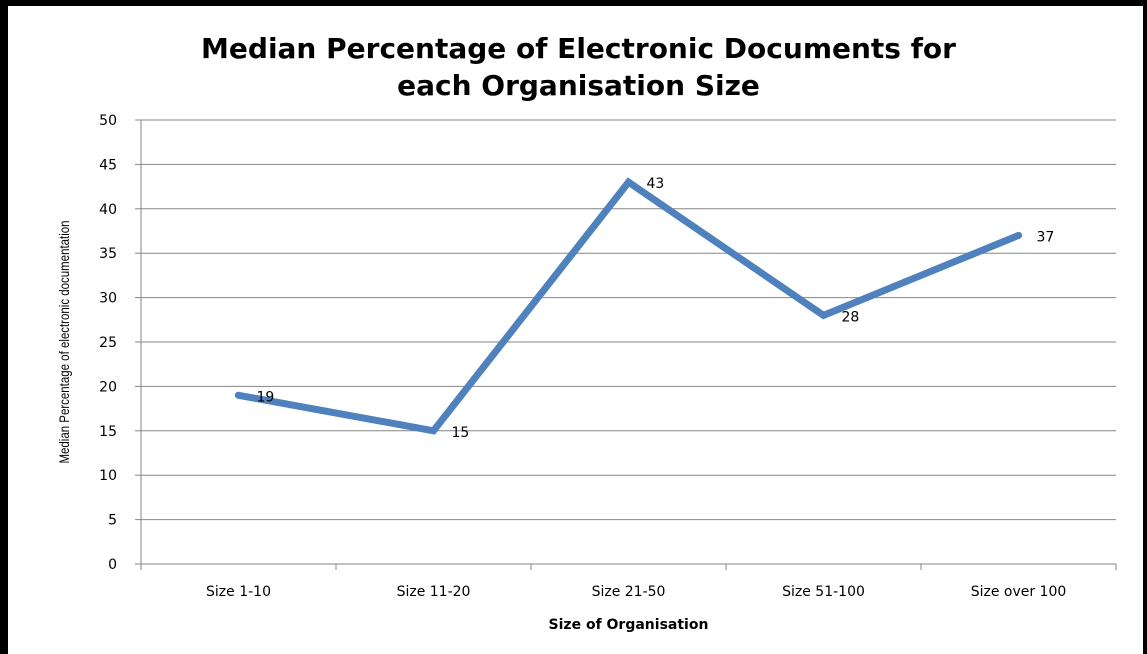  What do you see at coordinates (434, 592) in the screenshot?
I see `x-tick-label: Size 11-20` at bounding box center [434, 592].